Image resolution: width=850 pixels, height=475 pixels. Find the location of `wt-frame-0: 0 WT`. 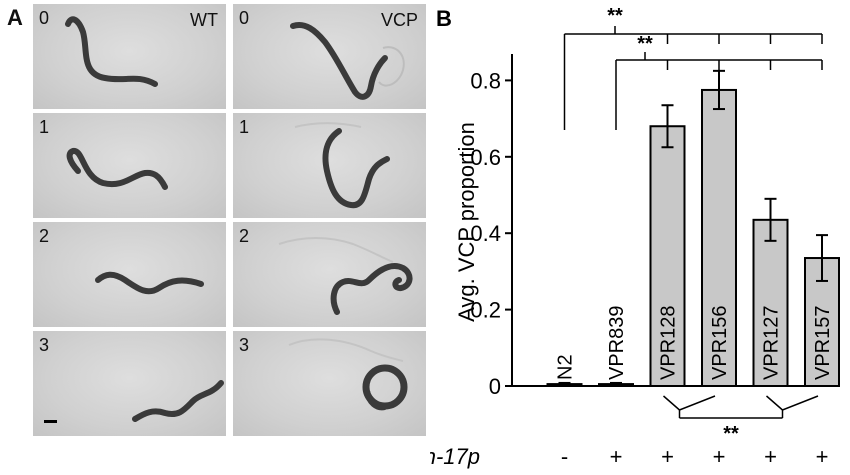

wt-frame-0: 0 WT is located at coordinates (129, 56).